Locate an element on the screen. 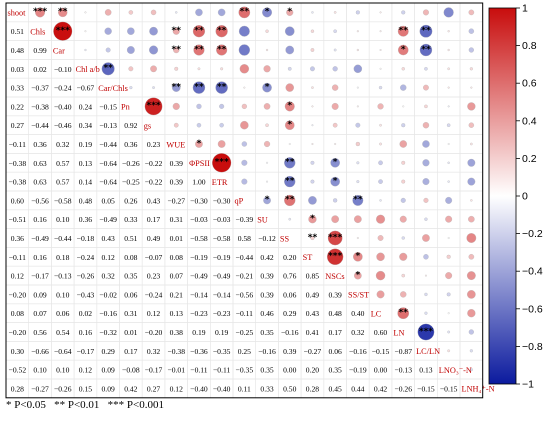  diag-label: Car/Chls is located at coordinates (113, 88).